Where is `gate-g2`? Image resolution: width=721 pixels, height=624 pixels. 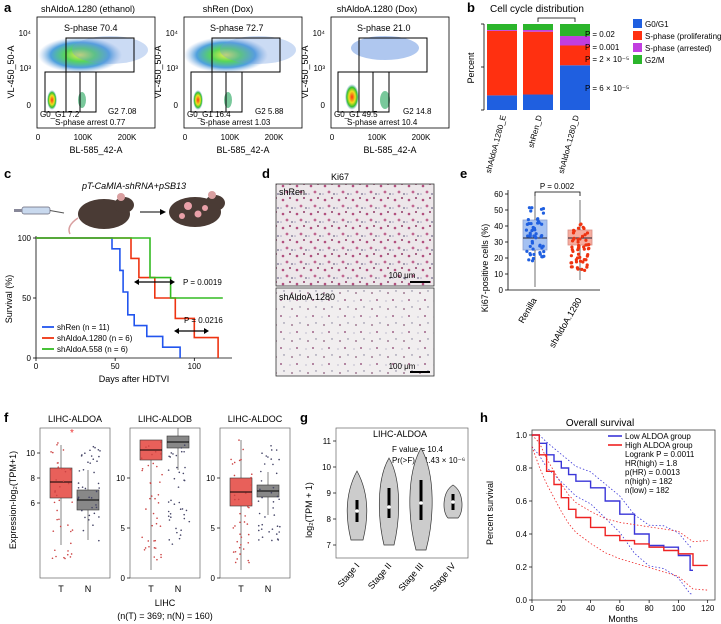 gate-g2 is located at coordinates (234, 92).